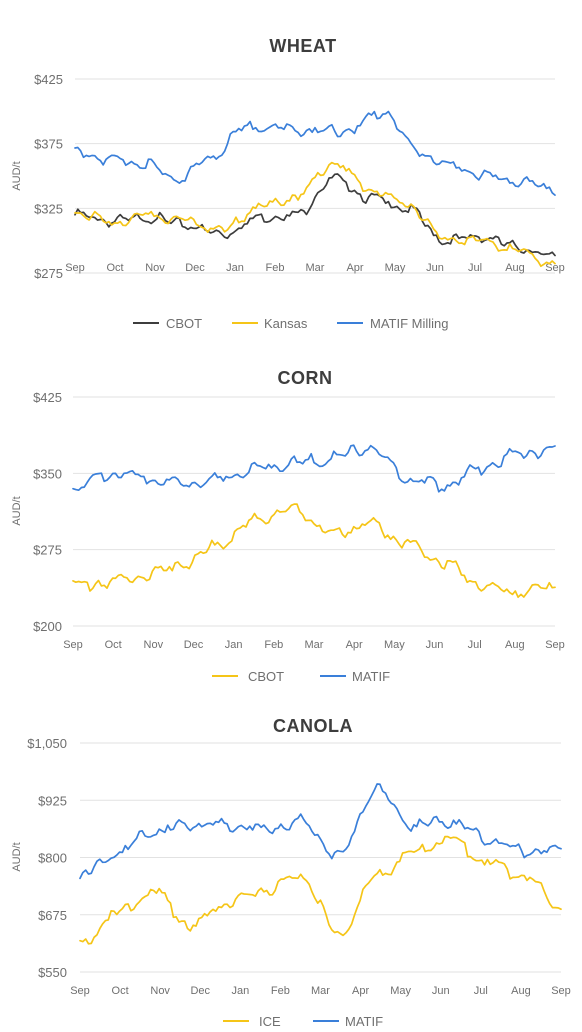 The width and height of the screenshot is (582, 1032). What do you see at coordinates (48, 176) in the screenshot?
I see `y-tick-labels: $275 $325 $375 $425` at bounding box center [48, 176].